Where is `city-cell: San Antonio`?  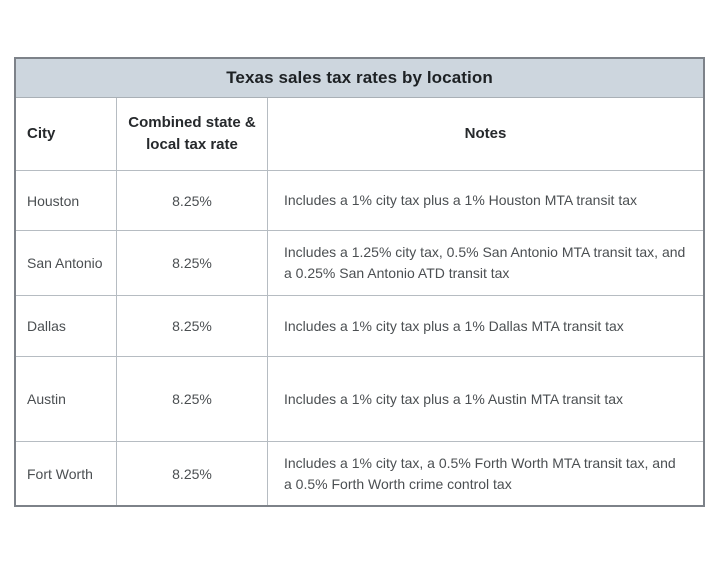 city-cell: San Antonio is located at coordinates (66, 263).